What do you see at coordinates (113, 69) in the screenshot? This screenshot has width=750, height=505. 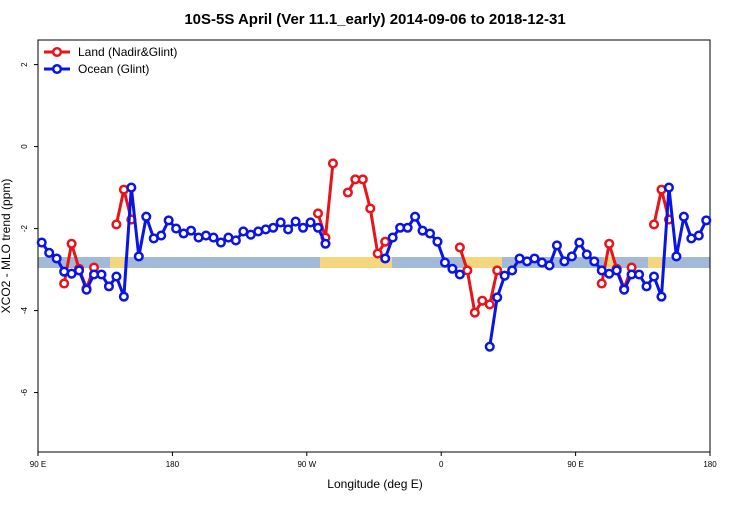 I see `legend-label: Ocean (Glint)` at bounding box center [113, 69].